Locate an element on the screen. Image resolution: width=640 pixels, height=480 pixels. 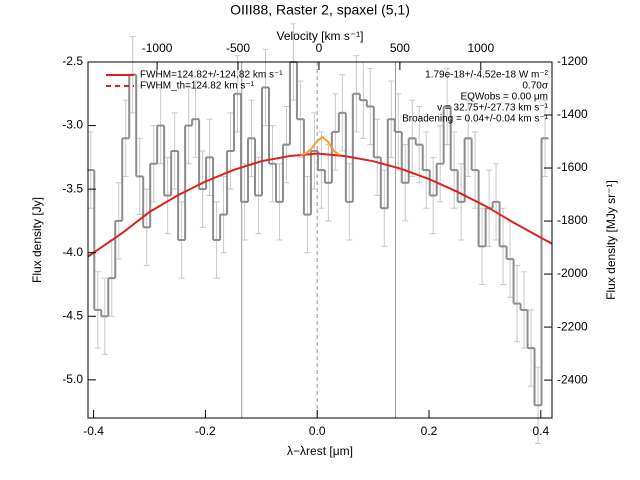
x-tick-label: 0.0 is located at coordinates (317, 431).